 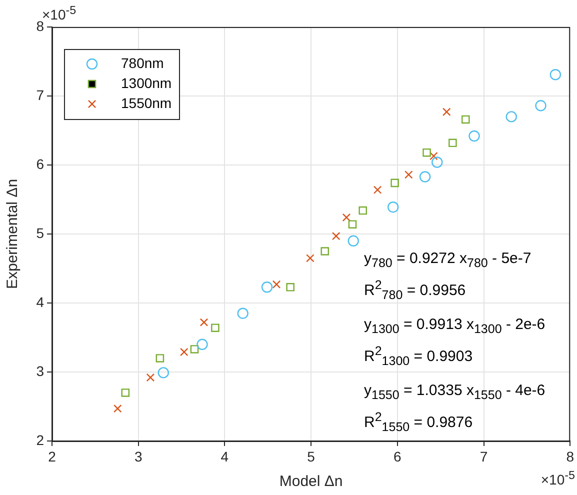 What do you see at coordinates (138, 456) in the screenshot?
I see `x-tick-label: 3` at bounding box center [138, 456].